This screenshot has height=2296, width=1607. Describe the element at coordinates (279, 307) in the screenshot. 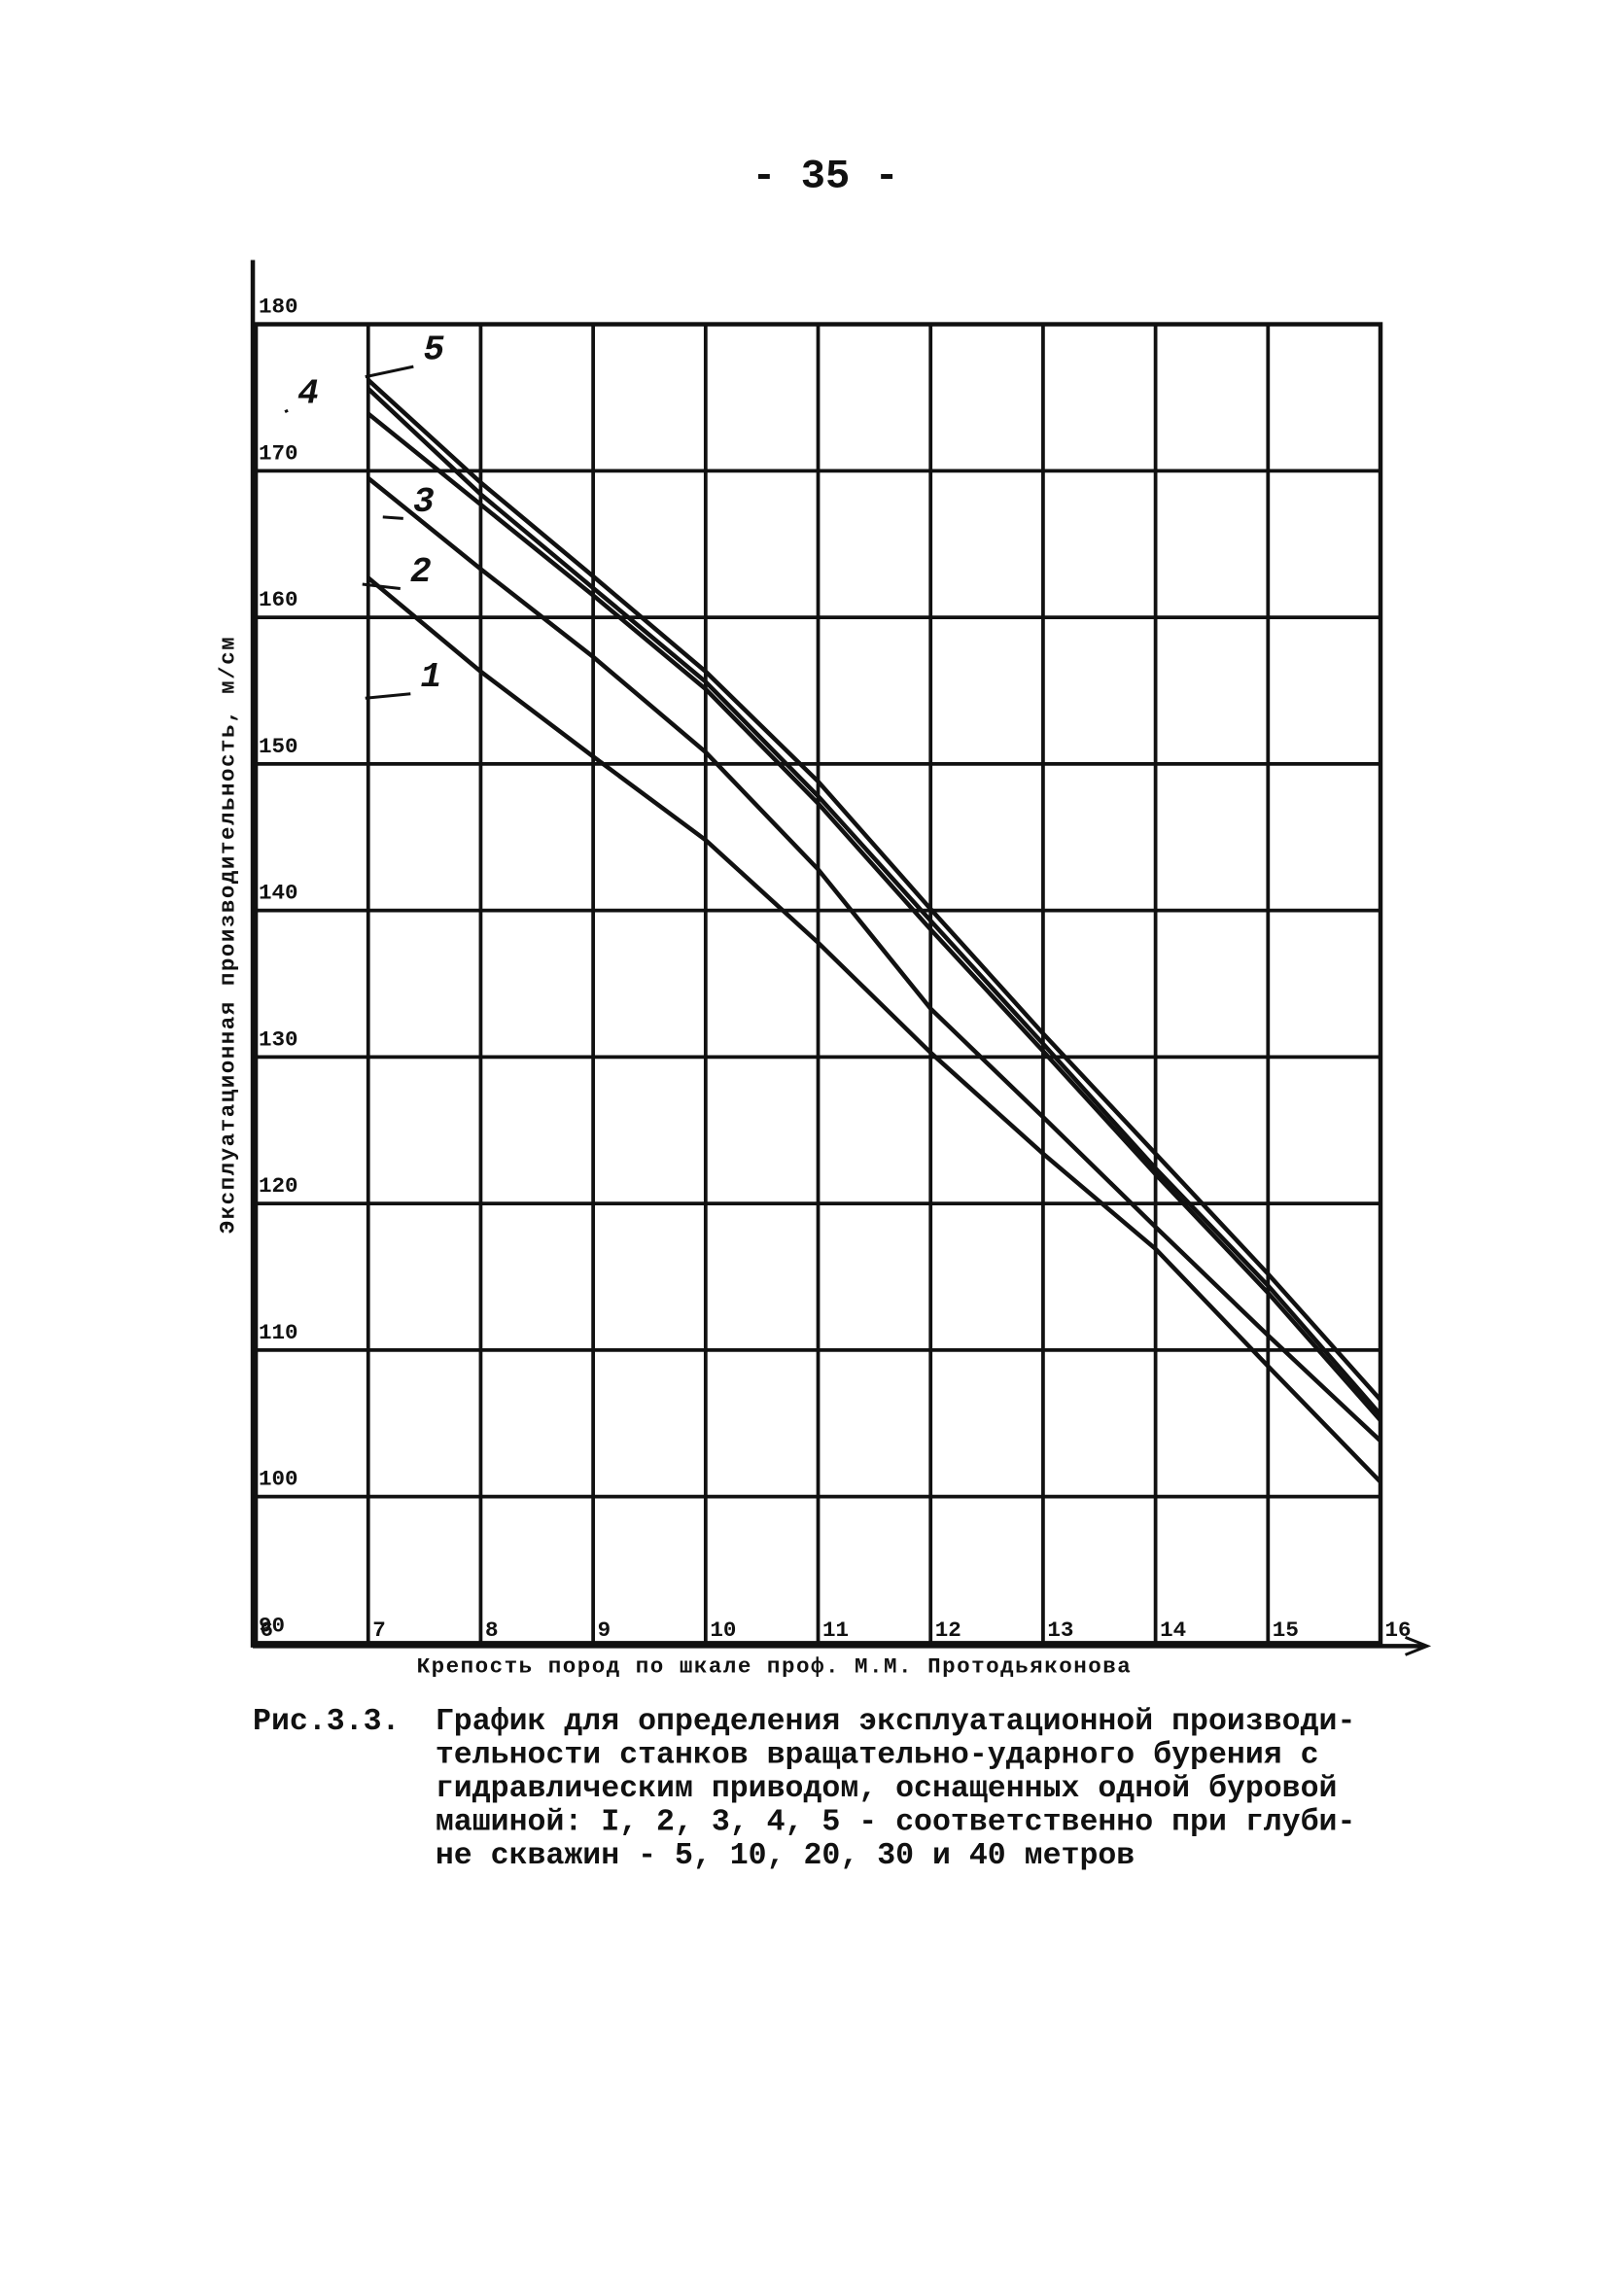

I see `y-tick-label: 180` at that location.